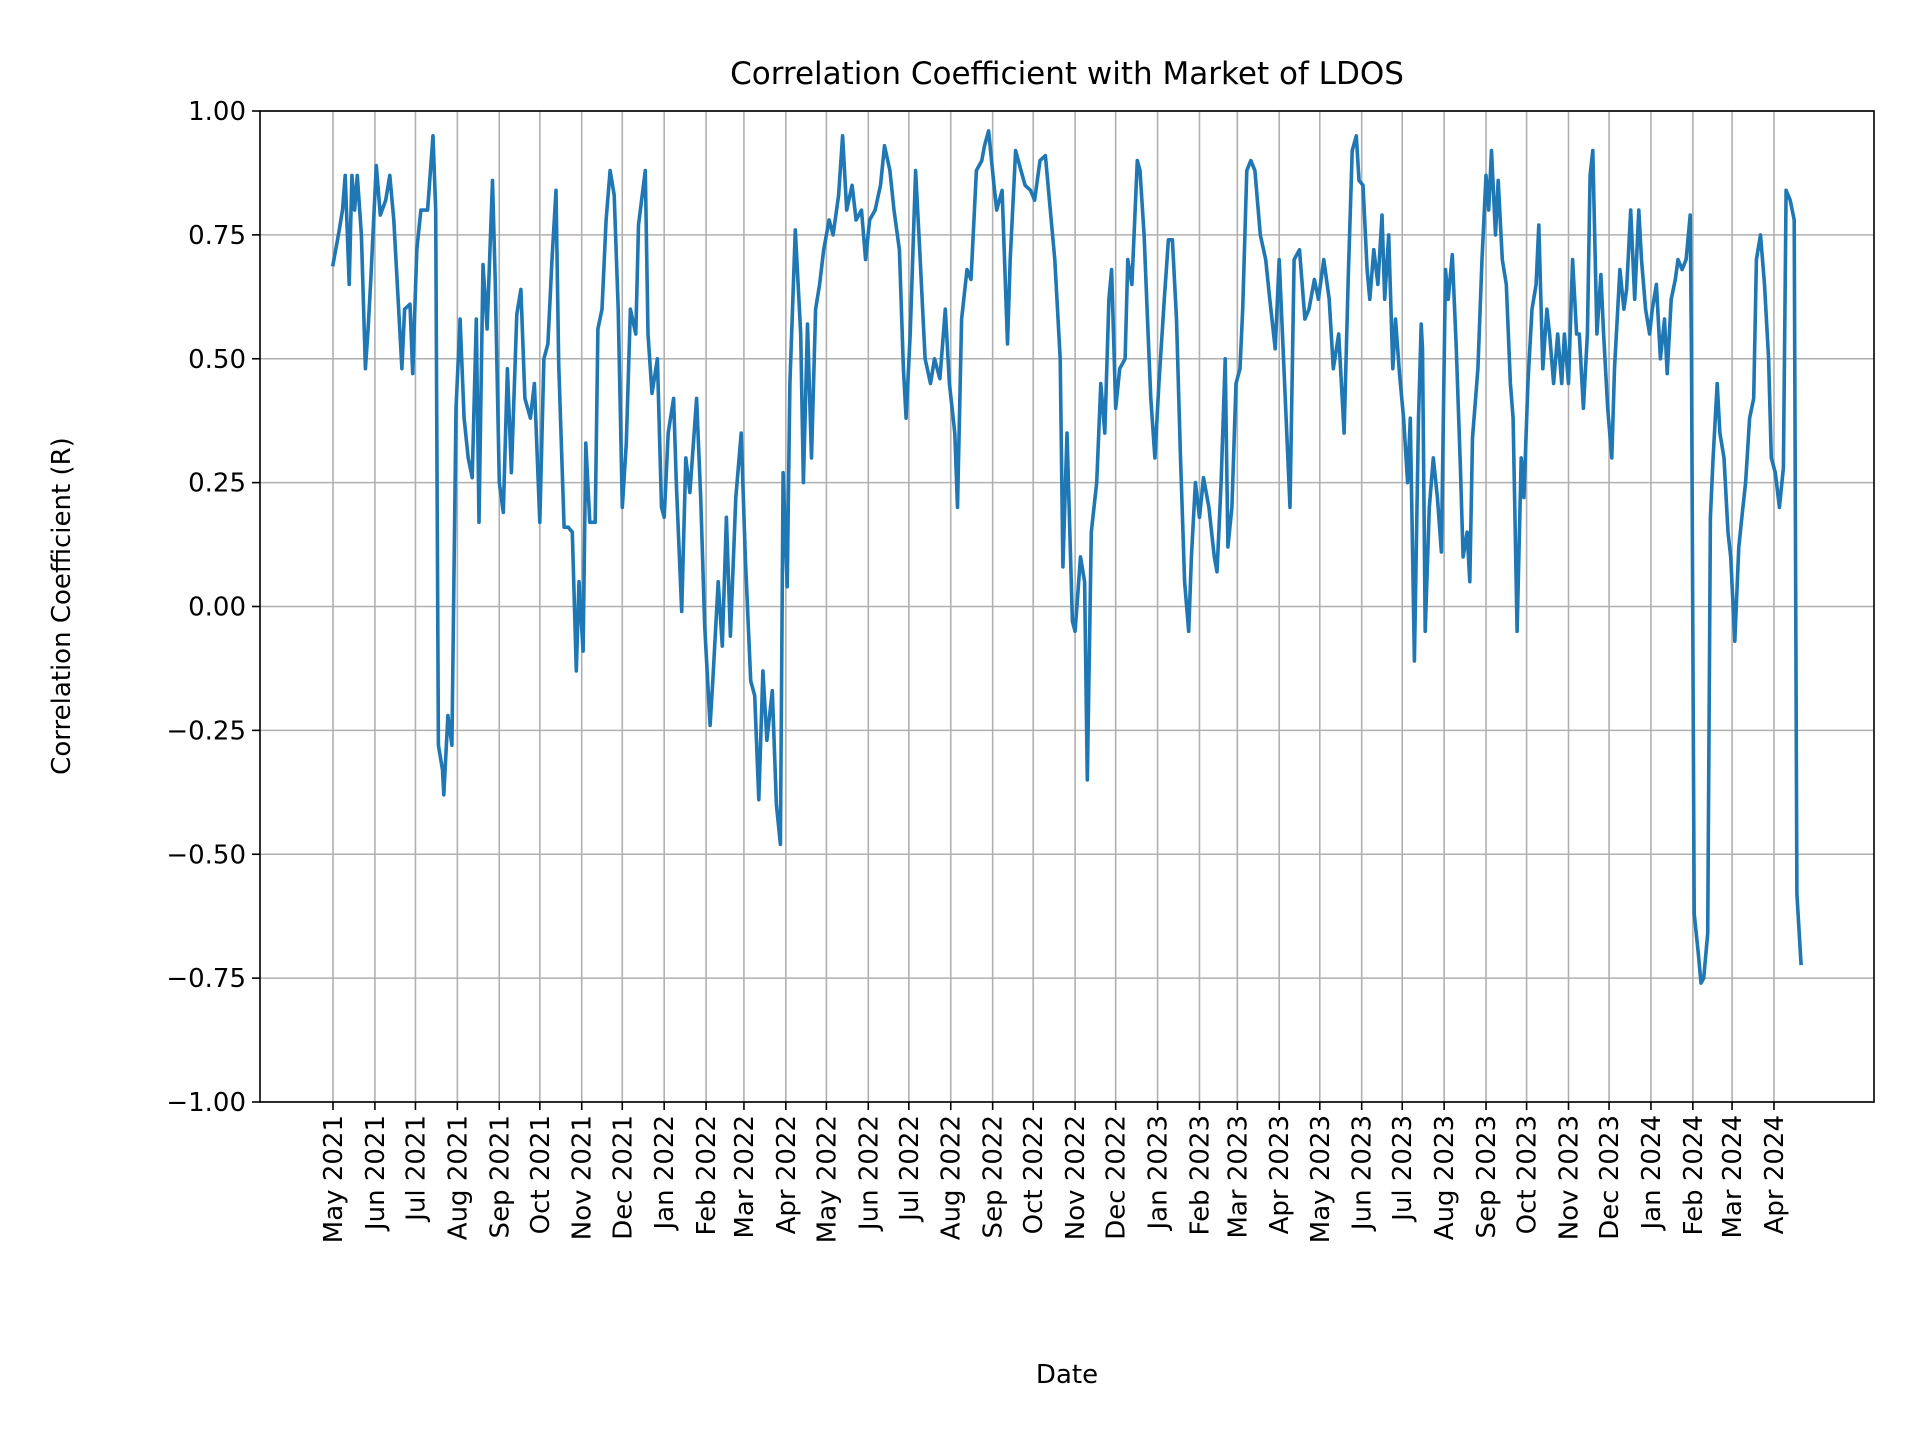 The image size is (1920, 1444). I want to click on x-tick-label: Feb 2024, so click(1694, 1175).